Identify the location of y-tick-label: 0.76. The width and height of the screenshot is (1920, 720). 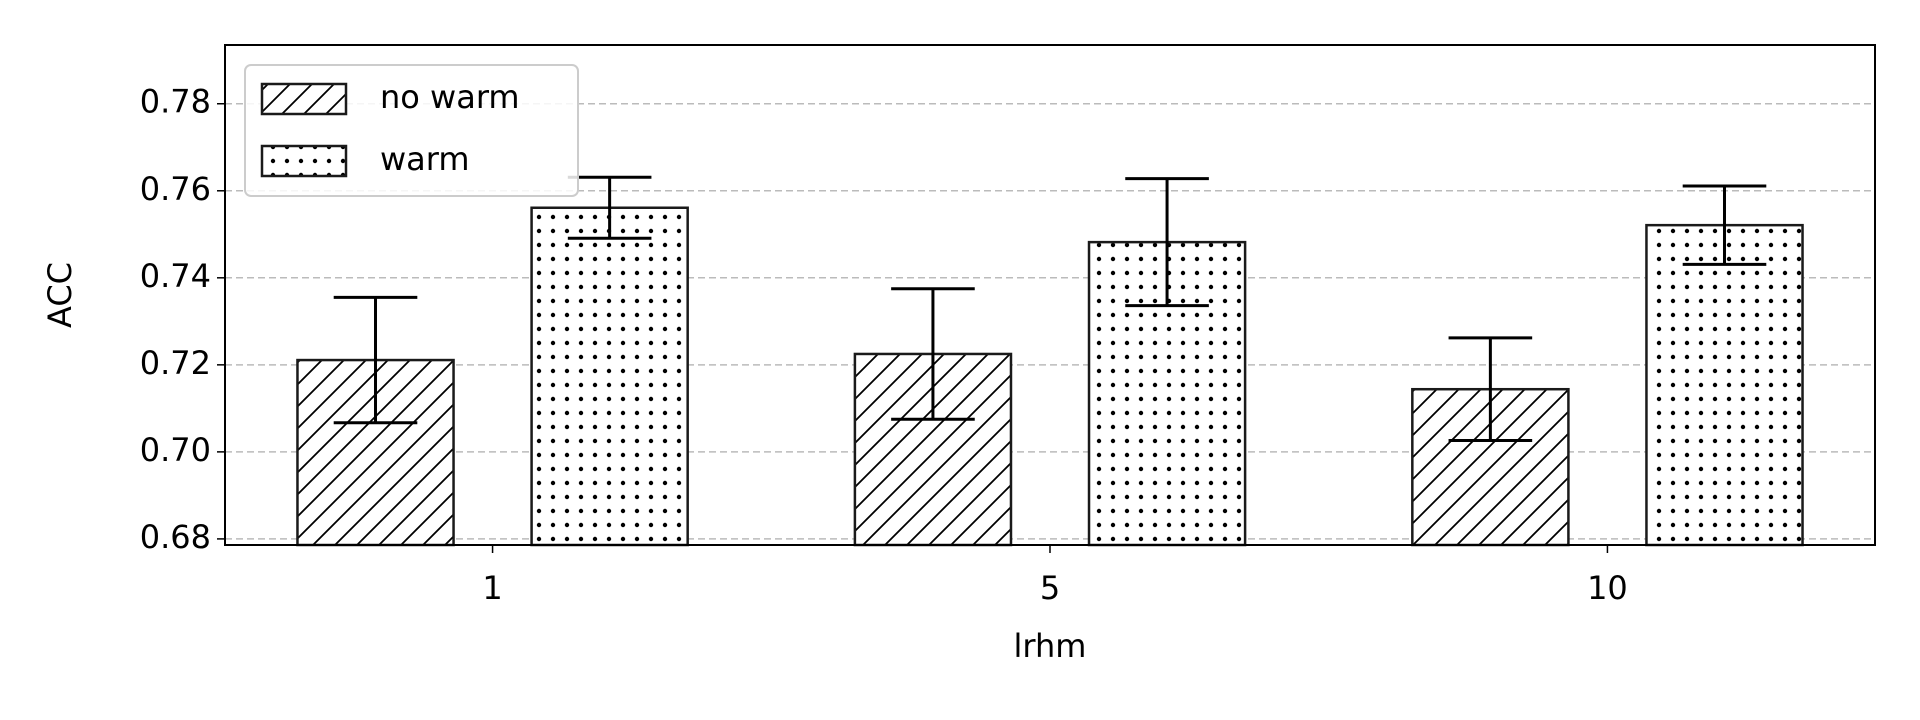
(175, 189).